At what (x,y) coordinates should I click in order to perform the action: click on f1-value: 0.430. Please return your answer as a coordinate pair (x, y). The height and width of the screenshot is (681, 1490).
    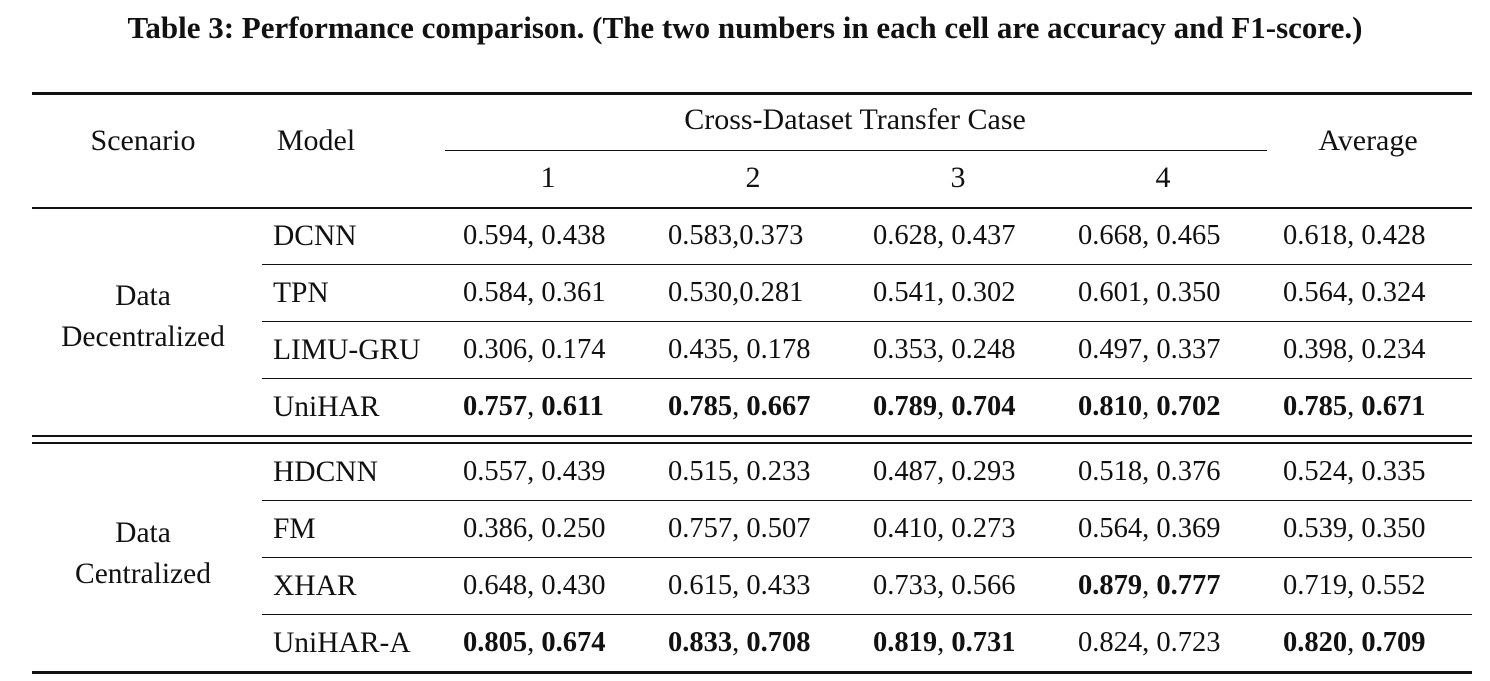
    Looking at the image, I should click on (573, 585).